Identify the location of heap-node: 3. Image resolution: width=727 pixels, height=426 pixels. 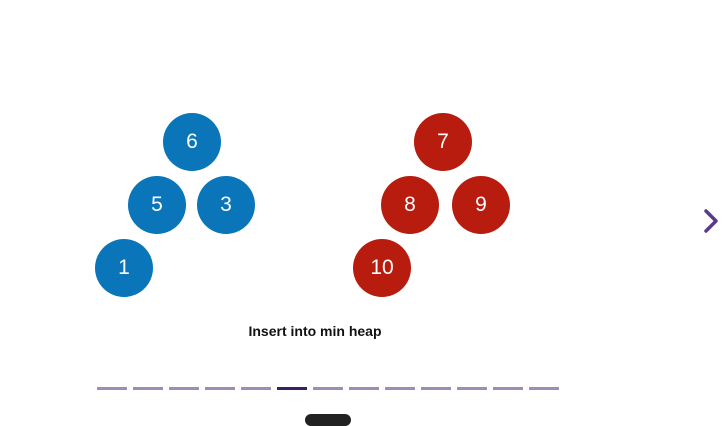
(226, 205).